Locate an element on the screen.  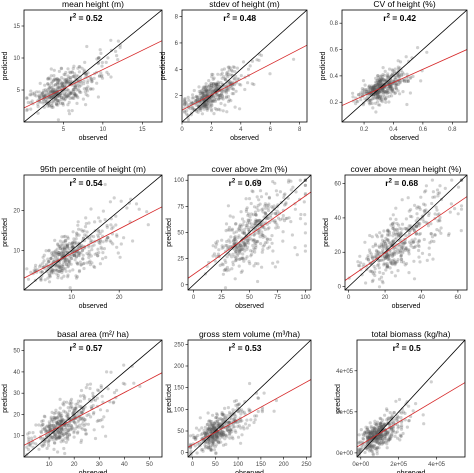
y-tick-label: 2e+05 is located at coordinates (345, 413).